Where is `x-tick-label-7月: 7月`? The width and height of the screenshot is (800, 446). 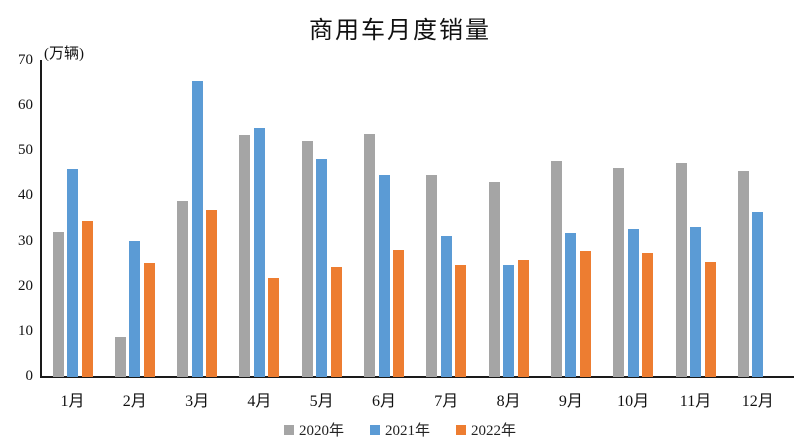 x-tick-label-7月: 7月 is located at coordinates (446, 401).